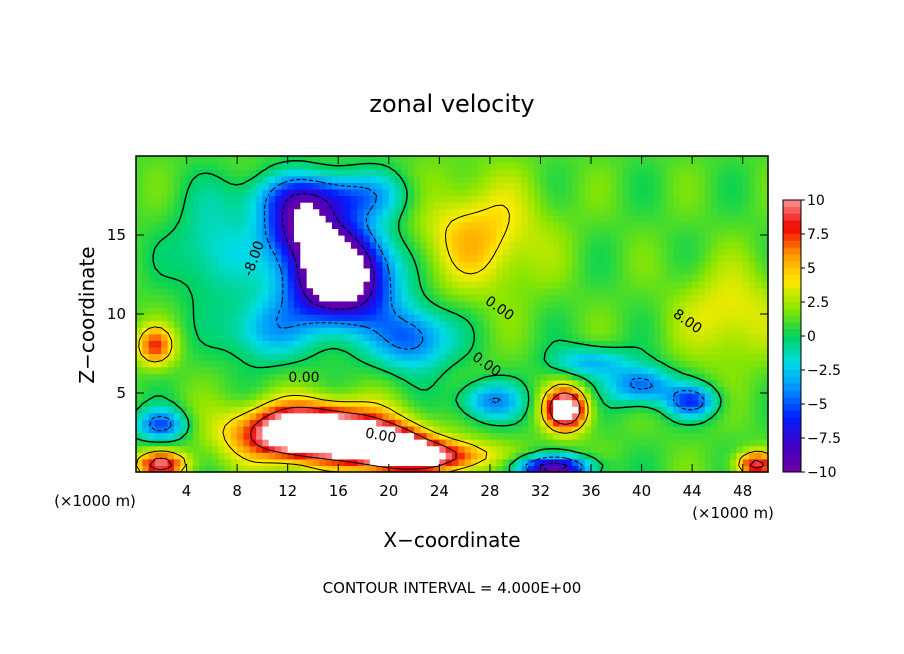 This screenshot has width=904, height=654. I want to click on colorbar-tick-label: −5, so click(817, 405).